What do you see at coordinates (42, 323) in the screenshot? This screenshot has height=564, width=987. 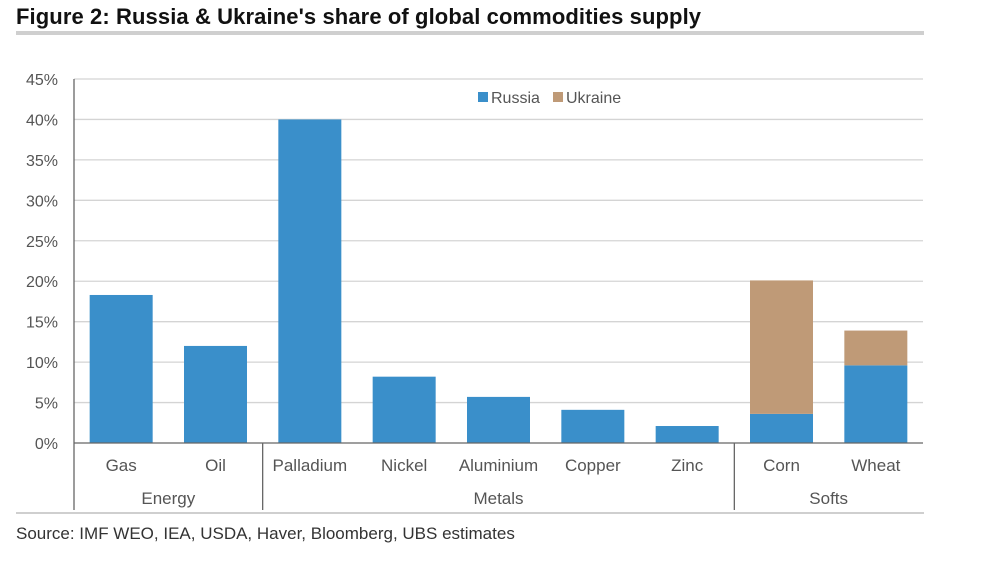 I see `y-tick-label: 15%` at bounding box center [42, 323].